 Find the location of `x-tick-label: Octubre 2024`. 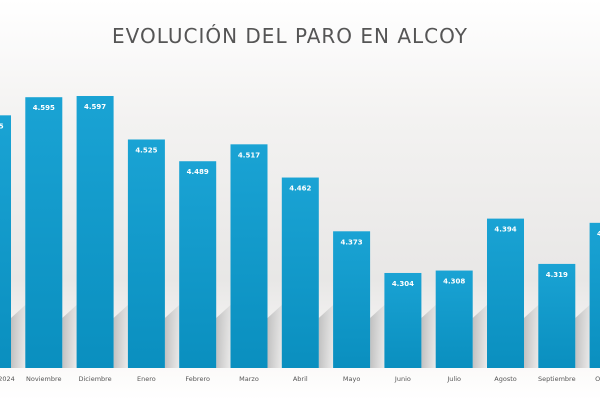

x-tick-label: Octubre 2024 is located at coordinates (7, 379).